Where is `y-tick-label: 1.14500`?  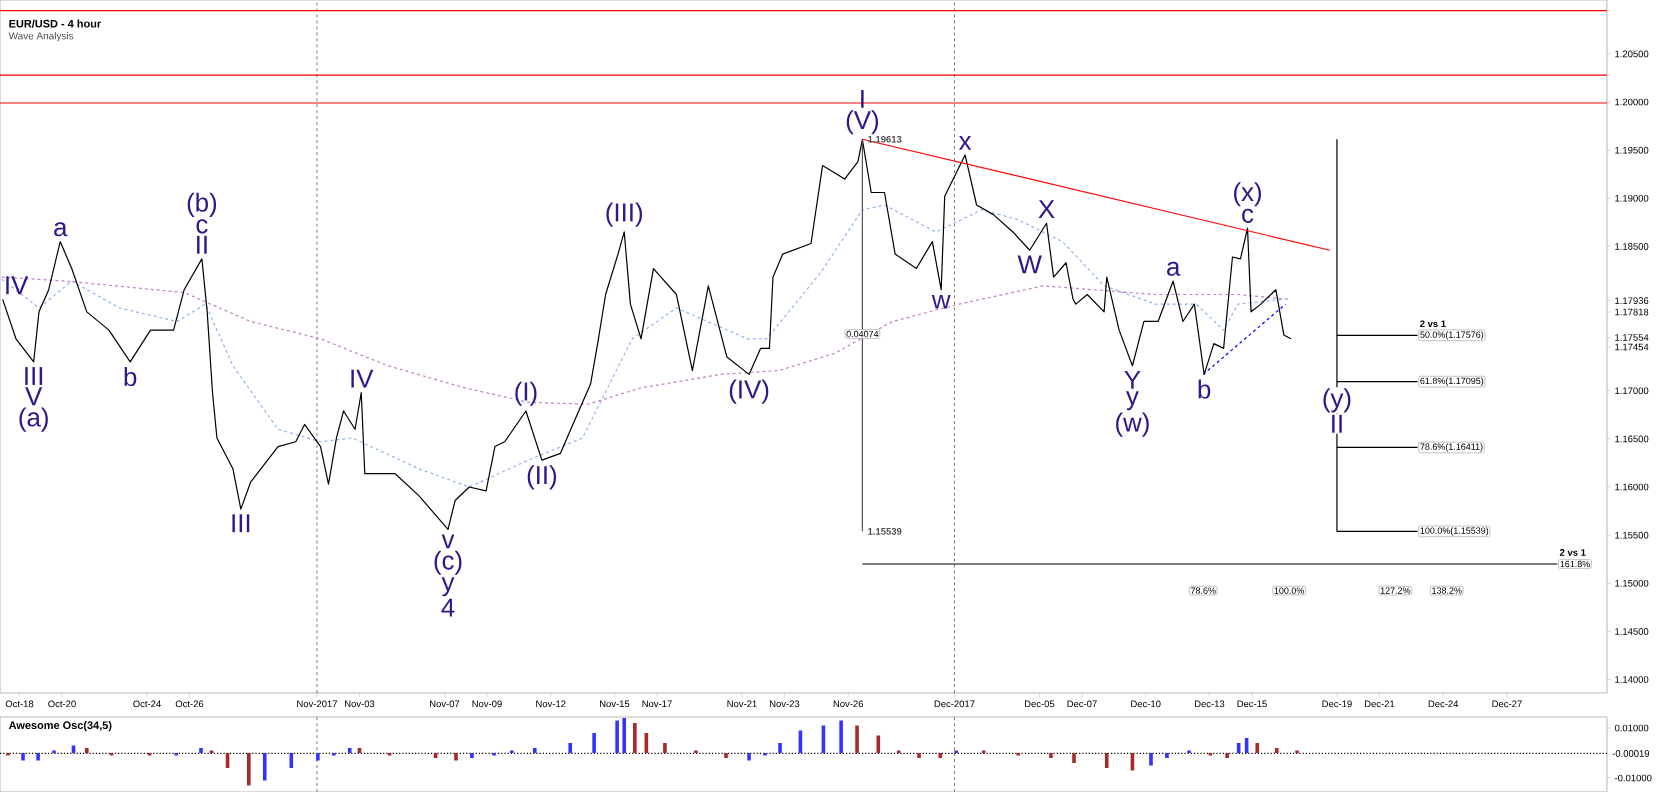 y-tick-label: 1.14500 is located at coordinates (1632, 631).